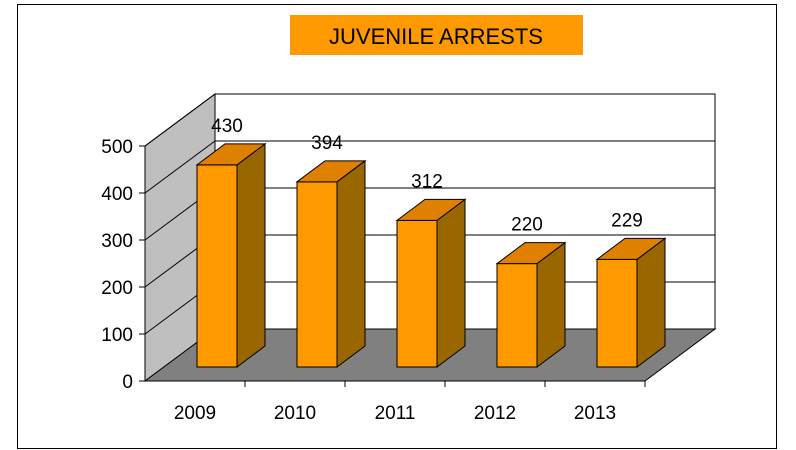 The height and width of the screenshot is (450, 796). I want to click on value-label-2012: 220, so click(527, 225).